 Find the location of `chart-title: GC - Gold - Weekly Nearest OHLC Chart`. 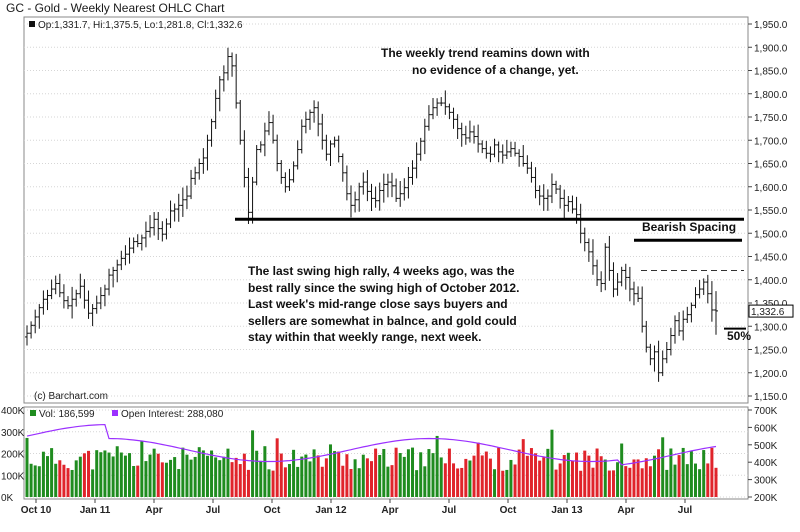

chart-title: GC - Gold - Weekly Nearest OHLC Chart is located at coordinates (115, 8).